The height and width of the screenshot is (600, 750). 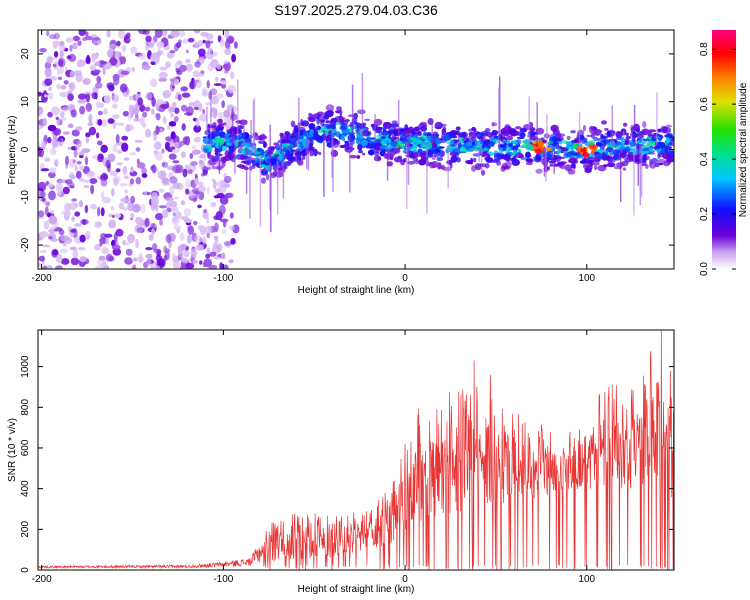 What do you see at coordinates (25, 197) in the screenshot?
I see `y-tick-label: -10` at bounding box center [25, 197].